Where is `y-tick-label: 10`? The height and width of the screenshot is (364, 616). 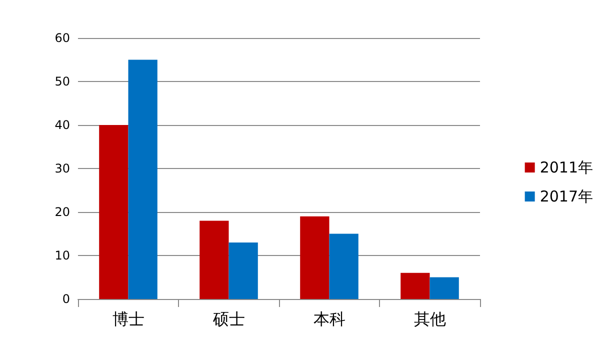 y-tick-label: 10 is located at coordinates (62, 255).